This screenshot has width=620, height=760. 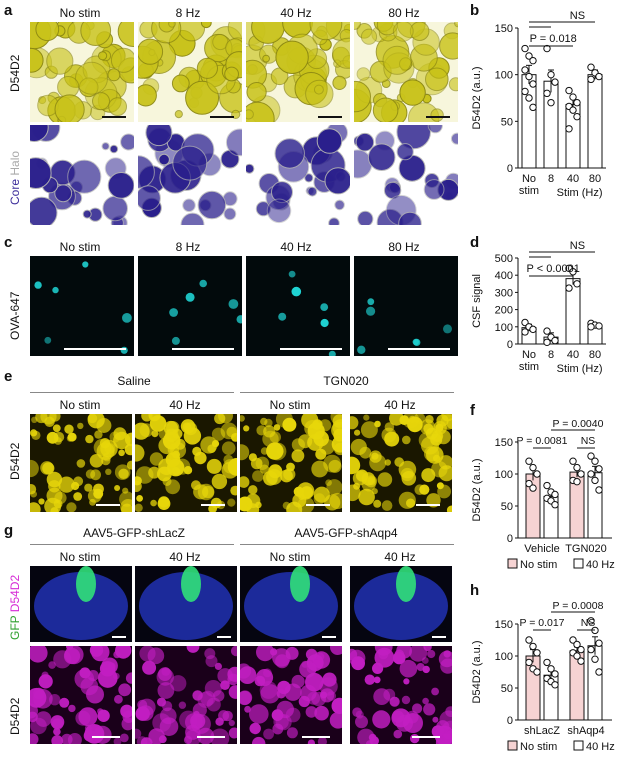 I want to click on y-tick-label-3: 150, so click(x=504, y=443).